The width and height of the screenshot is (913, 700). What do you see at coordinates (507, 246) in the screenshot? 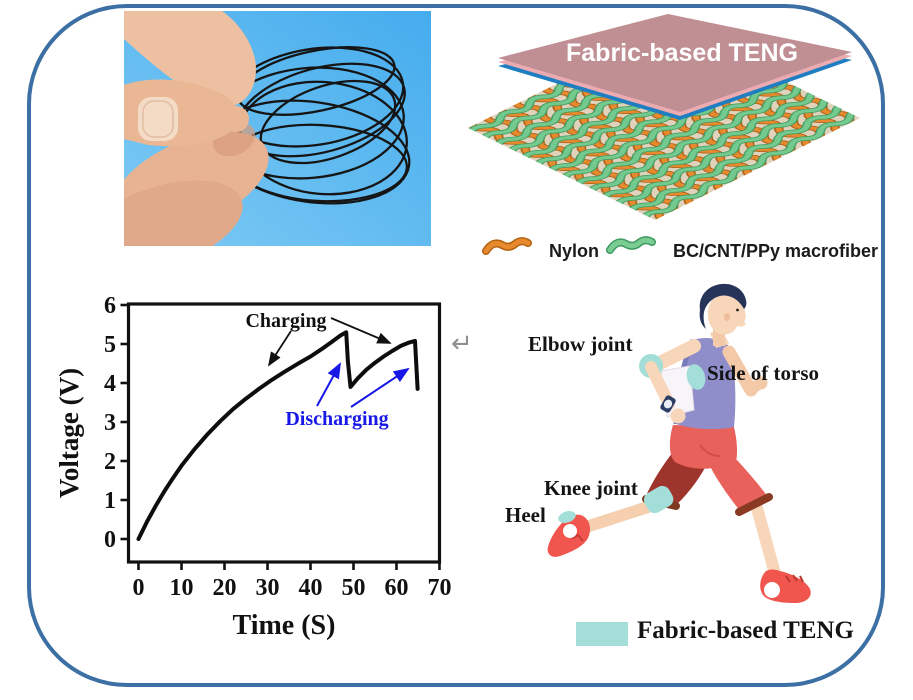
I see `orange-fiber-icon` at bounding box center [507, 246].